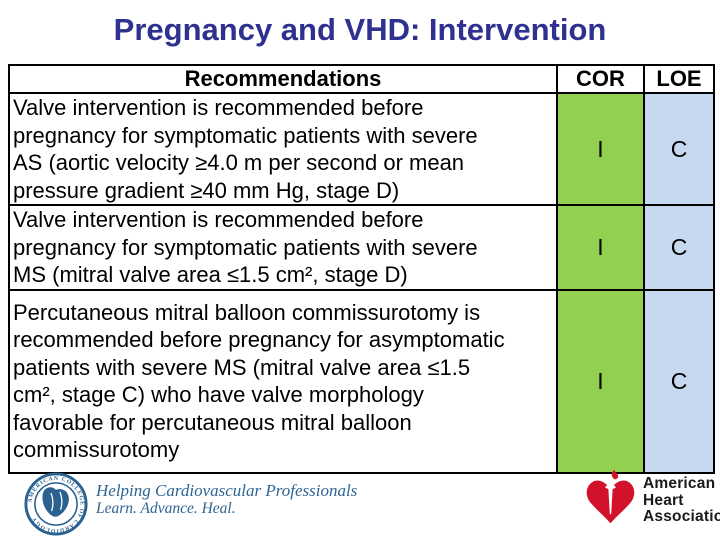 This screenshot has height=540, width=720. I want to click on acc-tagline-line1: Helping Cardiovascular Professionals, so click(227, 490).